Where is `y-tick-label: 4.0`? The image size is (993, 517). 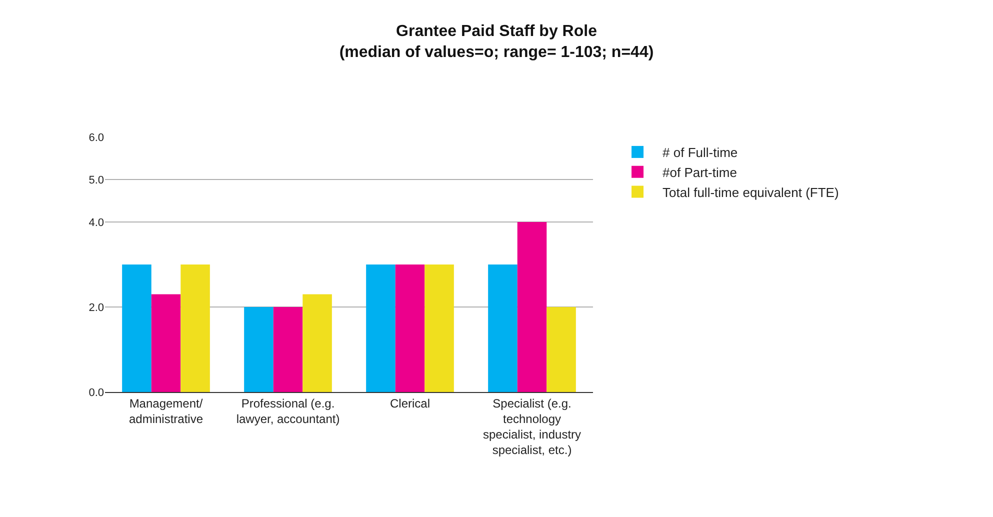
y-tick-label: 4.0 is located at coordinates (96, 222).